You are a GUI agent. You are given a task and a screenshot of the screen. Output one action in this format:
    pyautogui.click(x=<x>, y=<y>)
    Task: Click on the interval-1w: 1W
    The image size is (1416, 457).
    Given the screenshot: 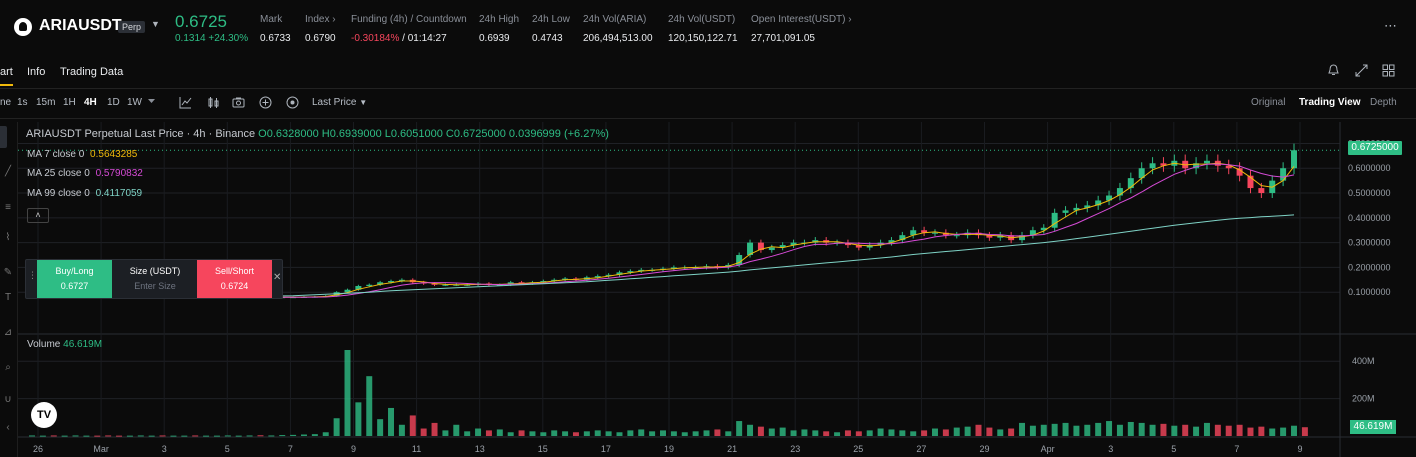 What is the action you would take?
    pyautogui.click(x=134, y=102)
    